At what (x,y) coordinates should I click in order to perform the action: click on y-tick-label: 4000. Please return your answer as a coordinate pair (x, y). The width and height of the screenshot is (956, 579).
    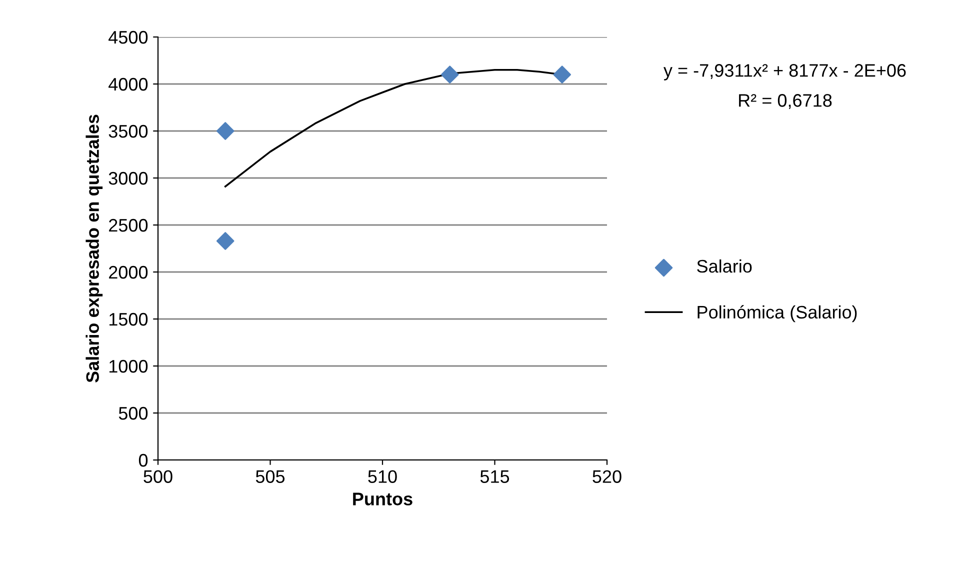
    Looking at the image, I should click on (128, 84).